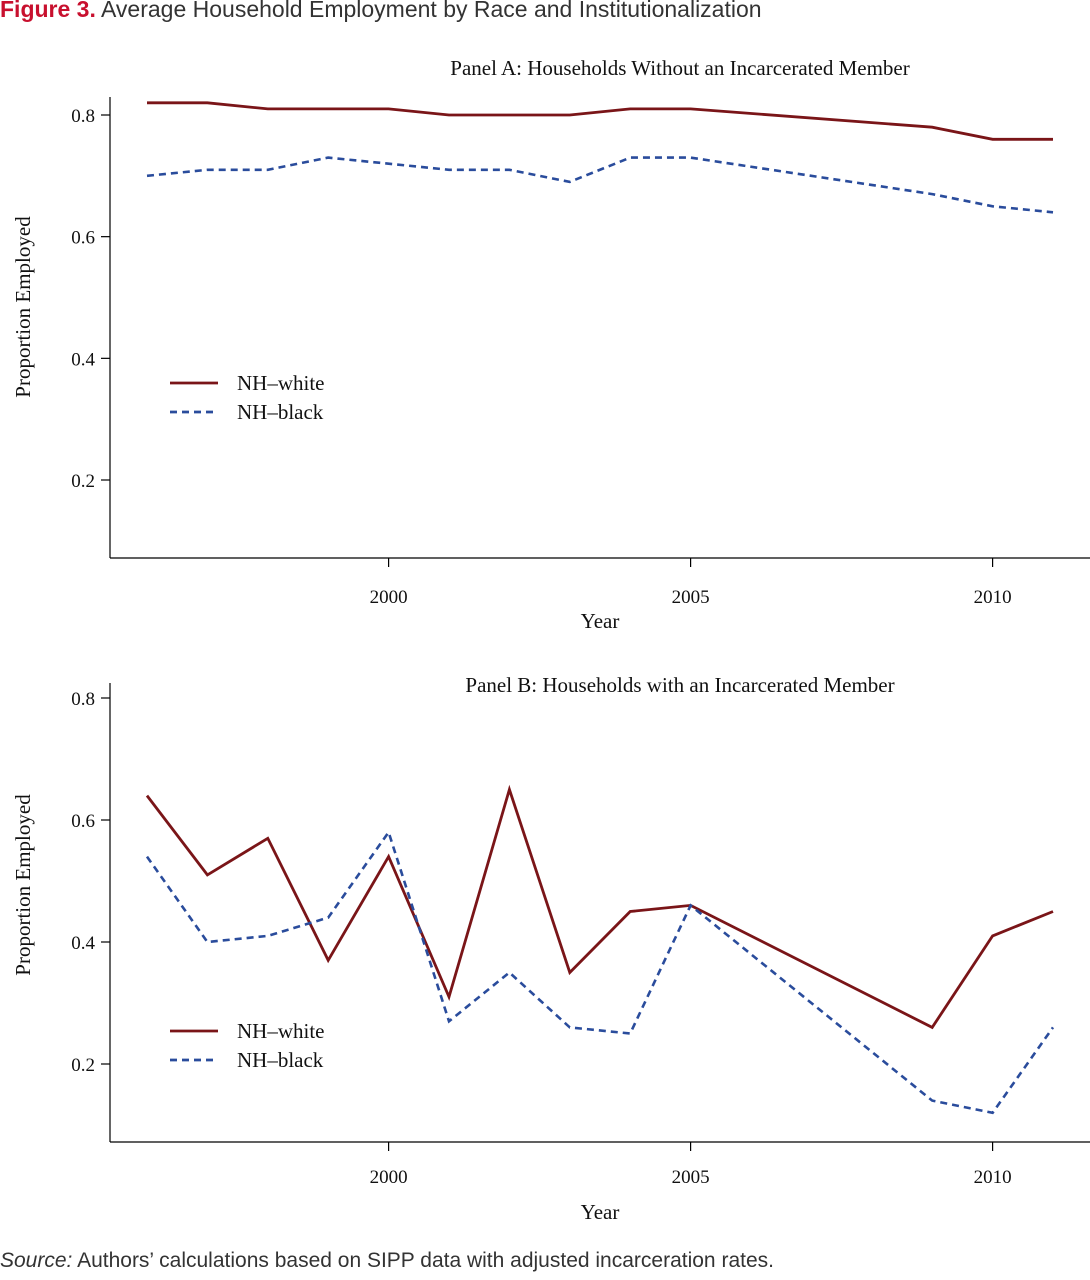 Image resolution: width=1090 pixels, height=1280 pixels. Describe the element at coordinates (691, 597) in the screenshot. I see `panel-a-x-tick-label: 2005` at that location.